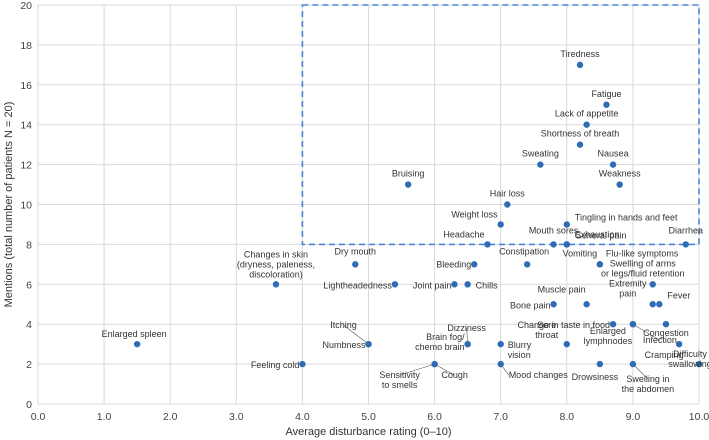 The width and height of the screenshot is (709, 440). What do you see at coordinates (26, 206) in the screenshot?
I see `y-tick-label: 10` at bounding box center [26, 206].